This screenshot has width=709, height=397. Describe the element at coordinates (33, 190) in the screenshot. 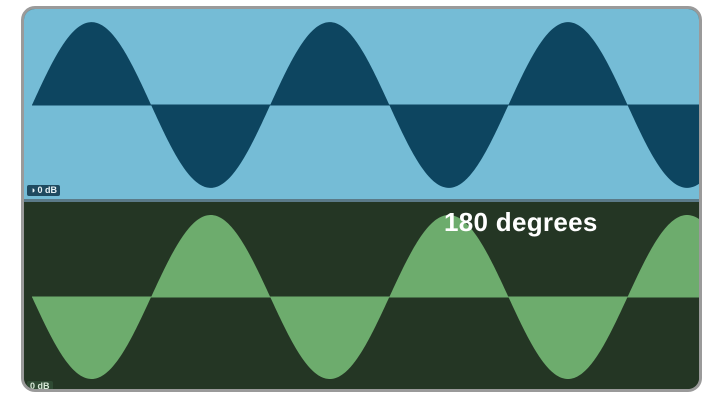

I see `speaker-icon: ◑` at that location.